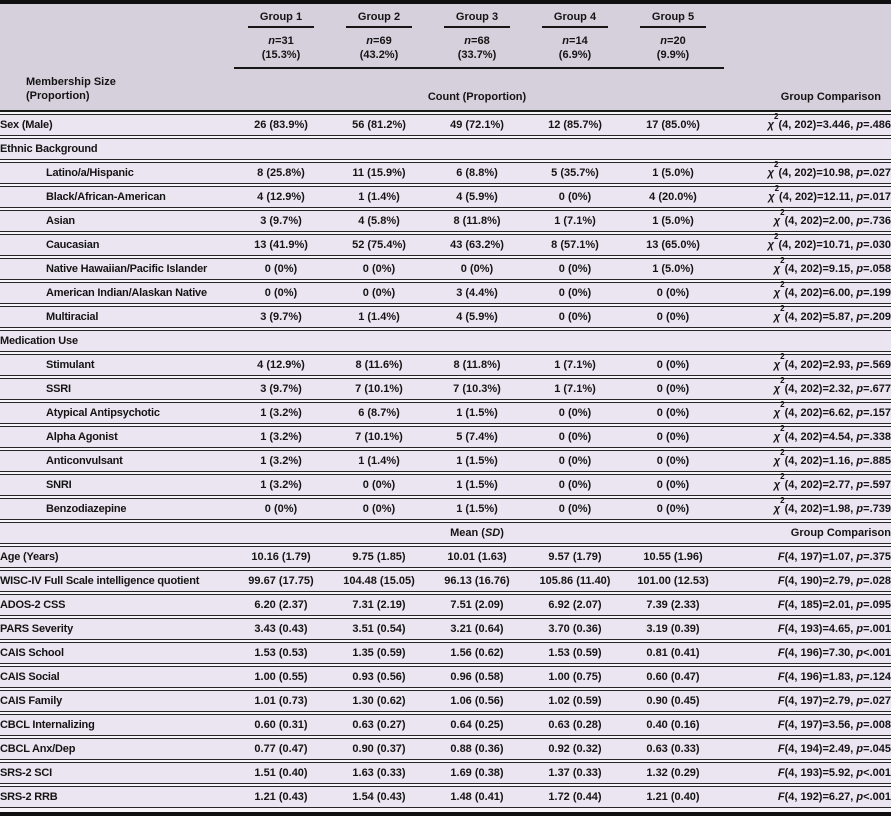 This screenshot has width=891, height=816. I want to click on group-1-pct: (15.3%), so click(281, 55).